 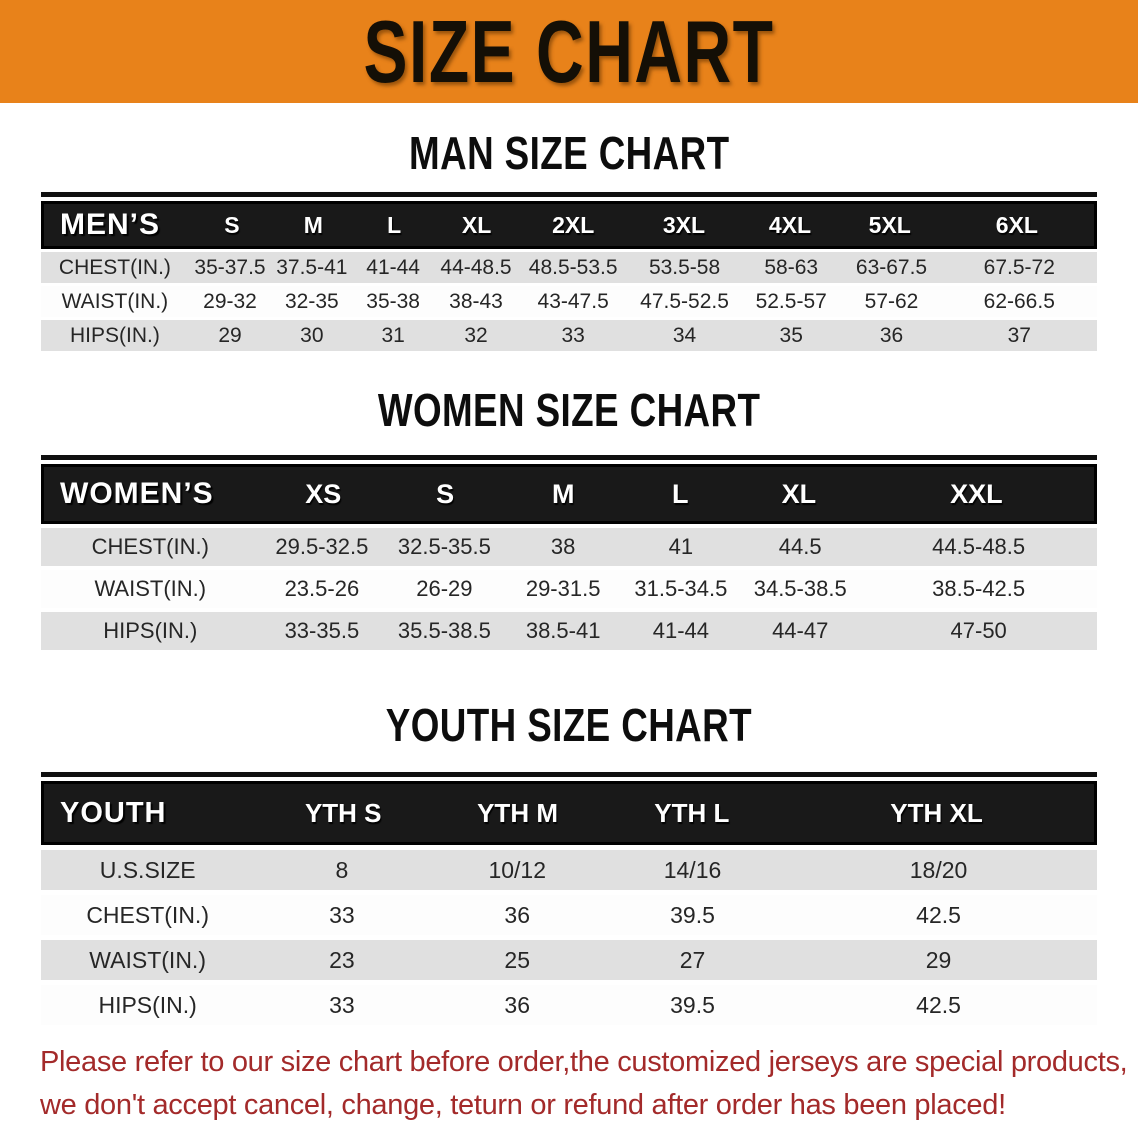 I want to click on size-value: 29-32, so click(x=230, y=301).